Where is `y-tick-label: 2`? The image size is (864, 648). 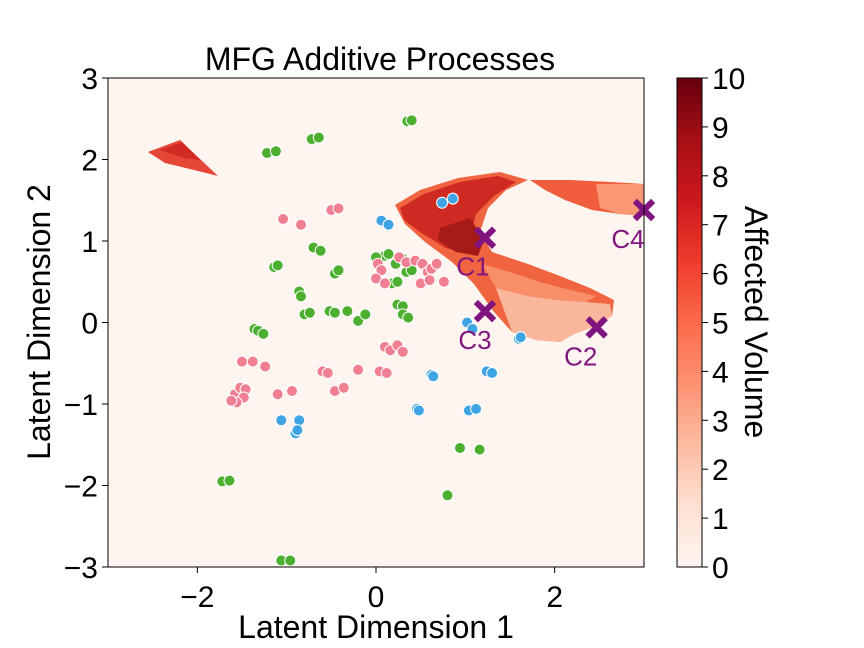
y-tick-label: 2 is located at coordinates (89, 161).